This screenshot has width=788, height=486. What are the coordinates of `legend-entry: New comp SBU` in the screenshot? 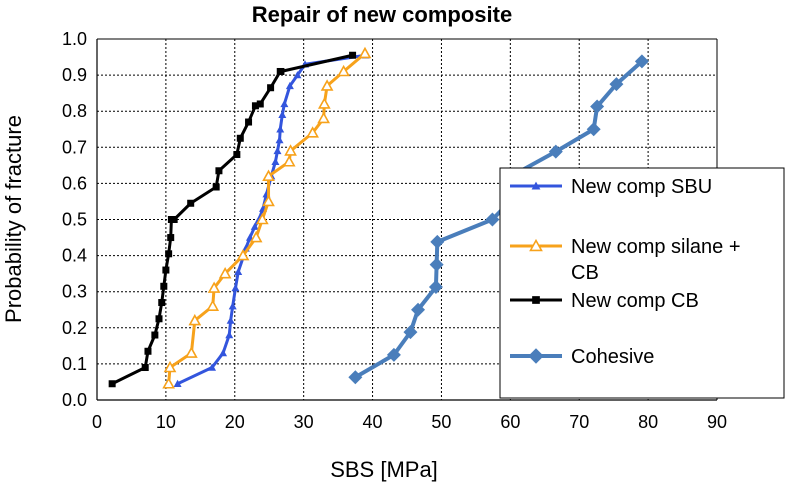 It's located at (611, 187).